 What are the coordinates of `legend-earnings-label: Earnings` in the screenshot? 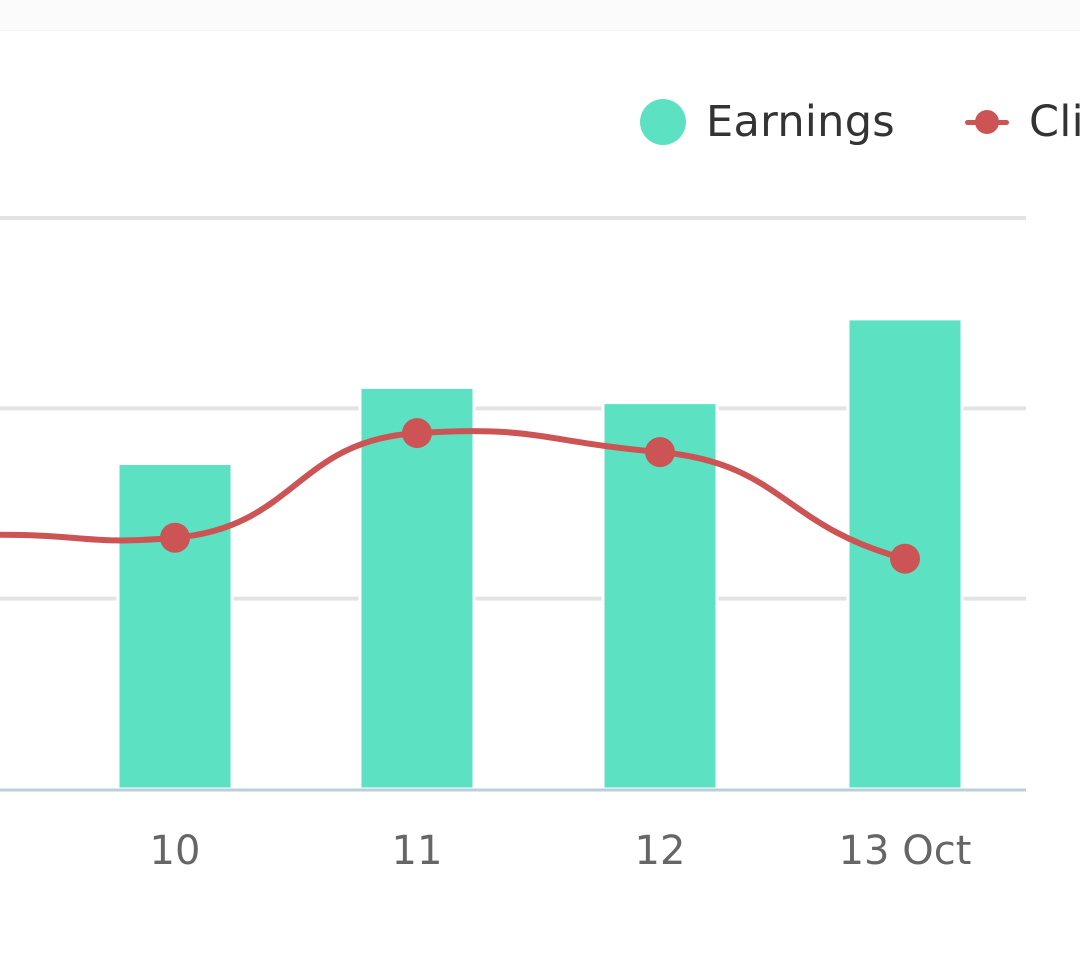 It's located at (800, 122).